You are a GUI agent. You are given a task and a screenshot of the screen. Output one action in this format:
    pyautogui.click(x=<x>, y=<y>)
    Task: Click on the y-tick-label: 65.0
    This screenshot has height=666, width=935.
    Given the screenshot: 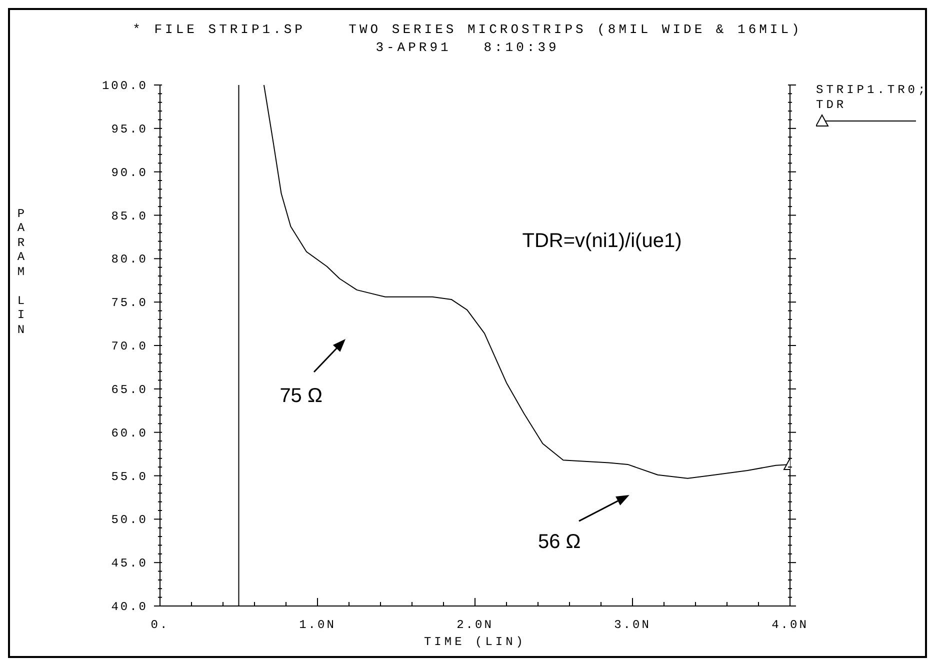 What is the action you would take?
    pyautogui.click(x=129, y=389)
    